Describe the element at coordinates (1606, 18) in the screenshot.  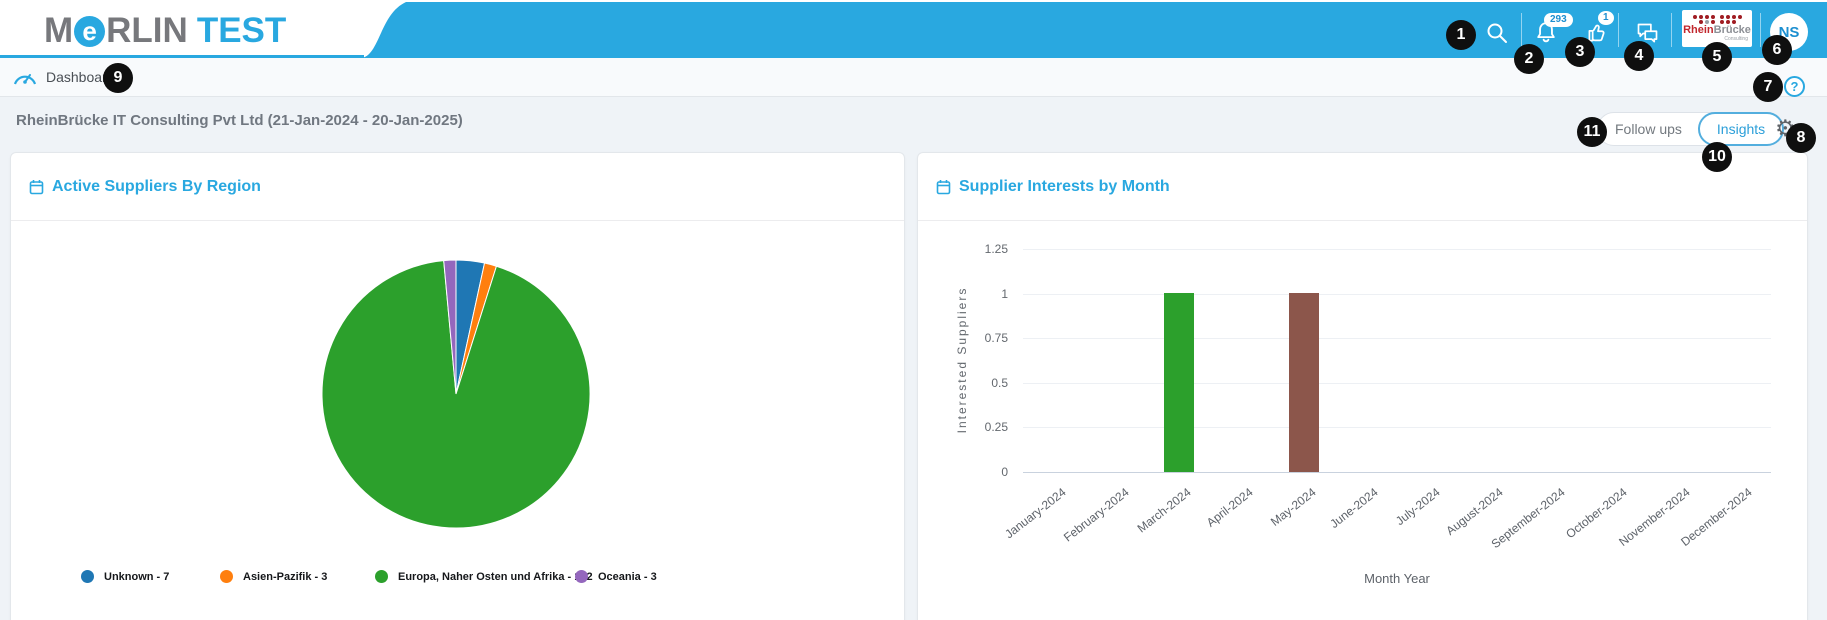
I see `approvals-badge: 1` at that location.